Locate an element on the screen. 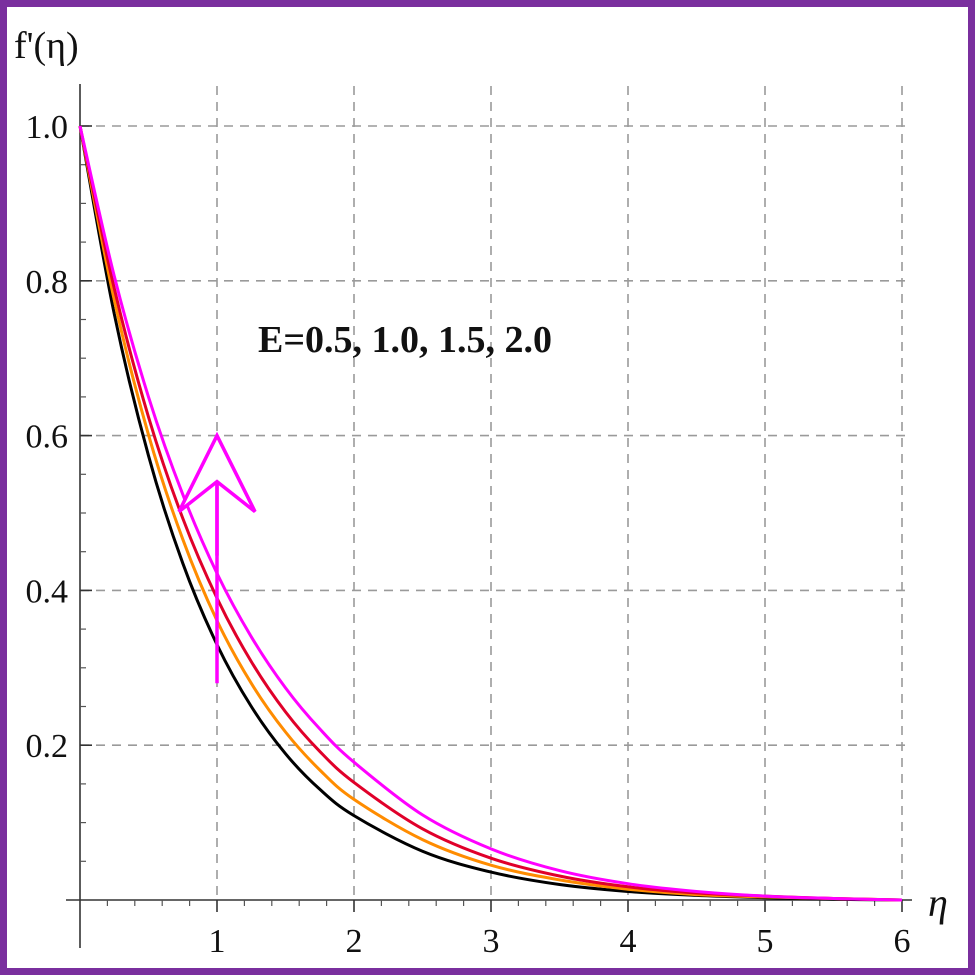 Image resolution: width=975 pixels, height=975 pixels. direction-arrow is located at coordinates (217, 557).